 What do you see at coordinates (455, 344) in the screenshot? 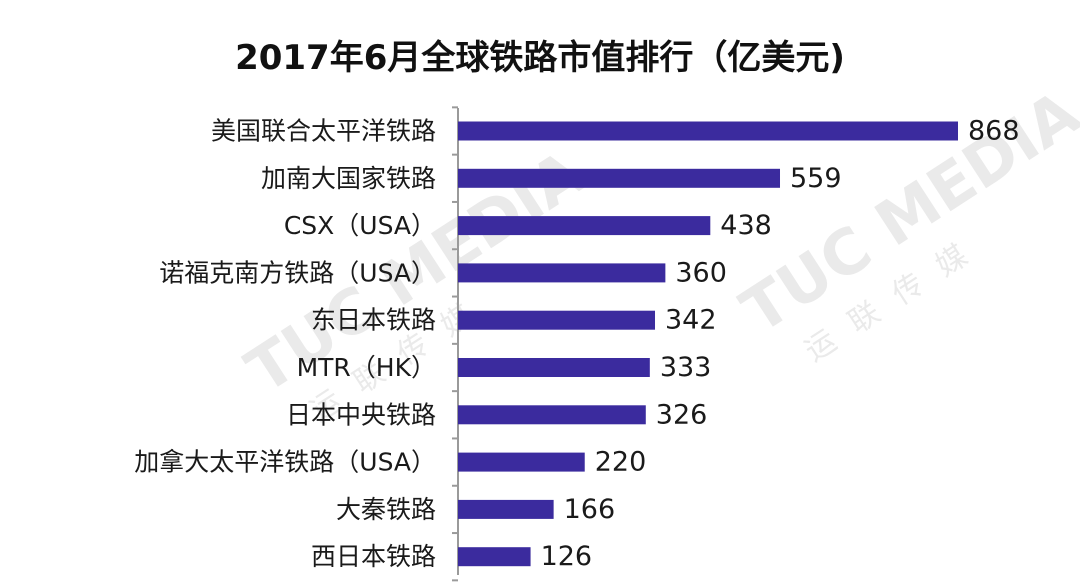
I see `axis-layer` at bounding box center [455, 344].